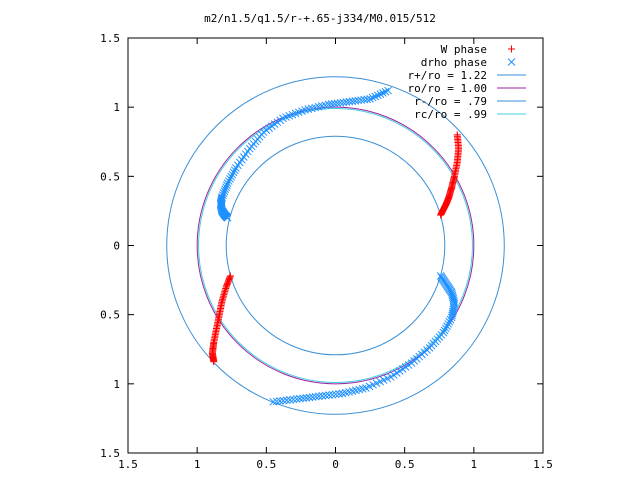 This screenshot has height=480, width=640. Describe the element at coordinates (454, 62) in the screenshot. I see `legend-label: drho phase` at that location.